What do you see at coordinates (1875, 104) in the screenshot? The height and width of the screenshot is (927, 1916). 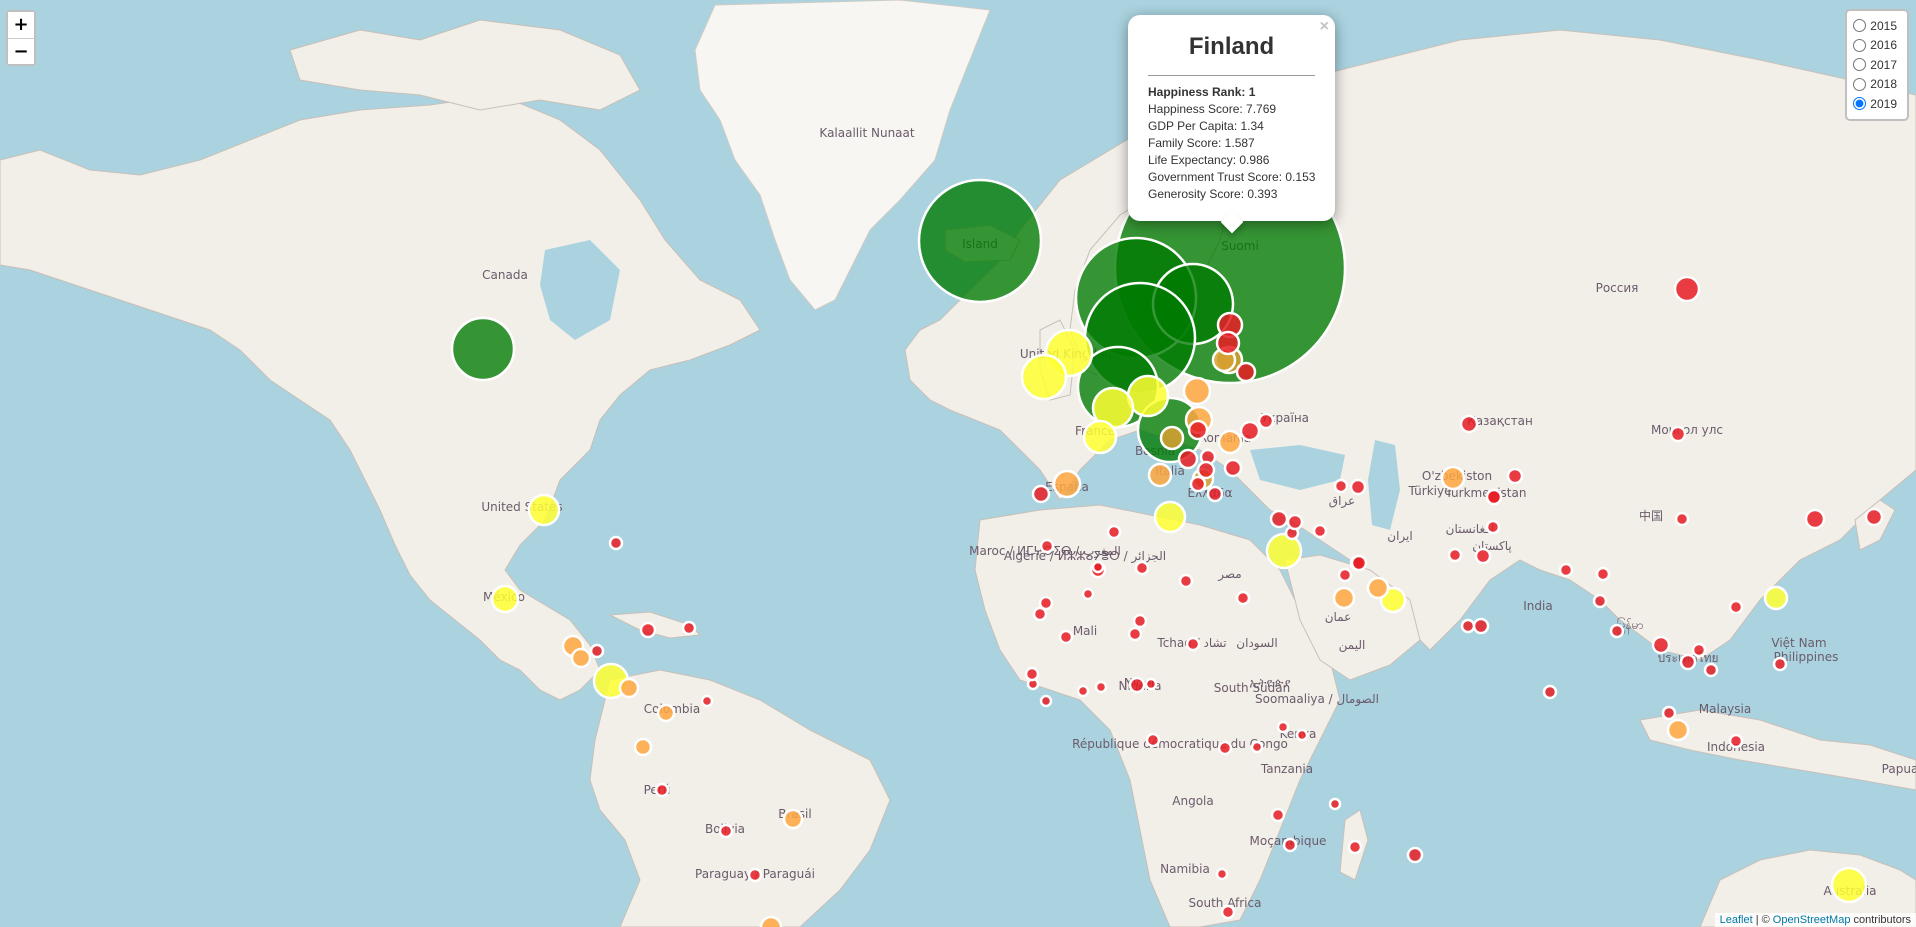 I see `layer-option-4: 2019` at bounding box center [1875, 104].